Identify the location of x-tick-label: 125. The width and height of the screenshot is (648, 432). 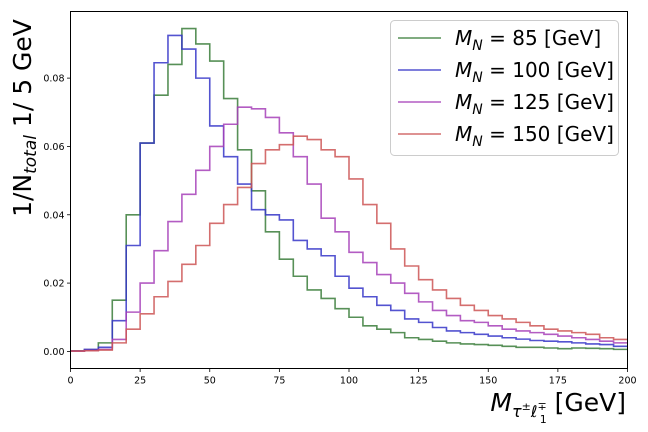
(419, 381).